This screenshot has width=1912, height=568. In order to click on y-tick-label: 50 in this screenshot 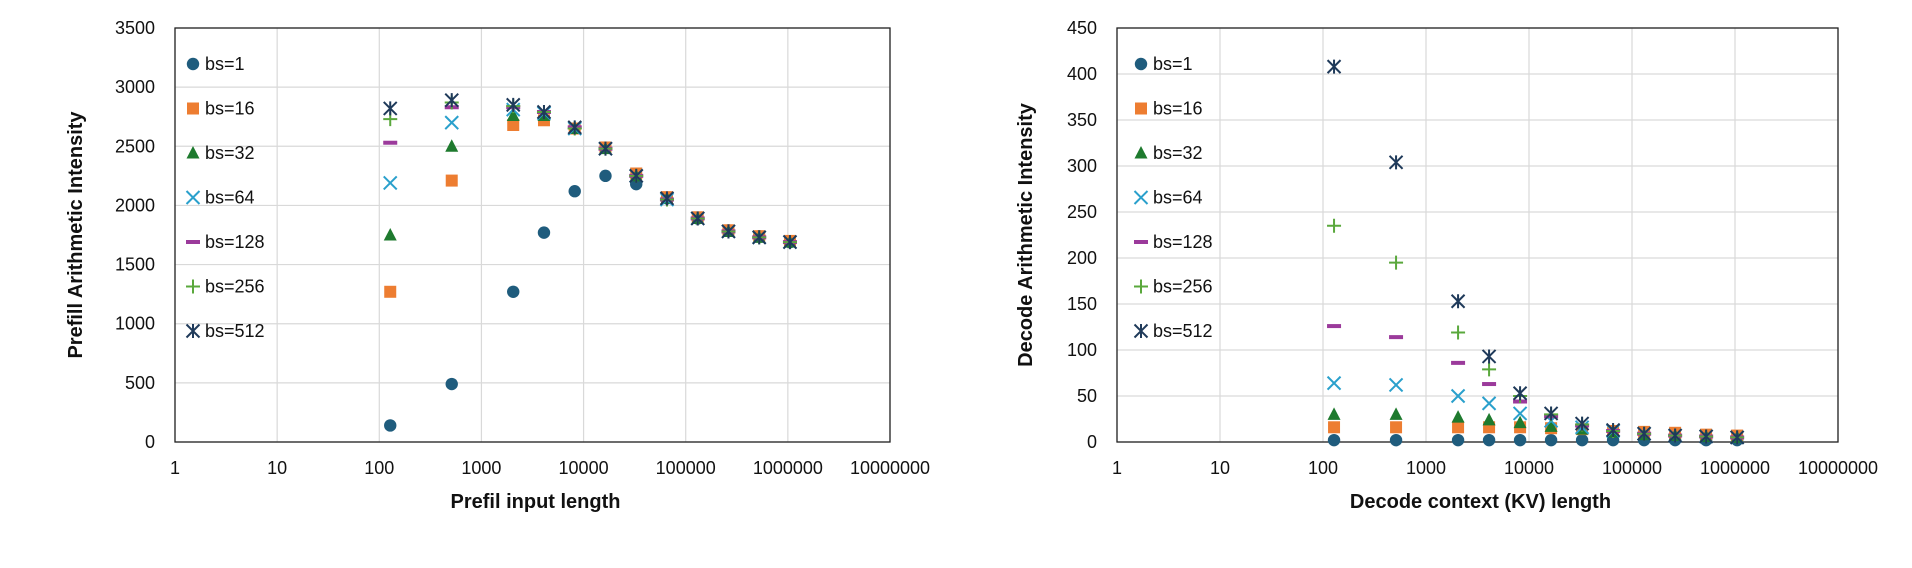, I will do `click(1087, 396)`.